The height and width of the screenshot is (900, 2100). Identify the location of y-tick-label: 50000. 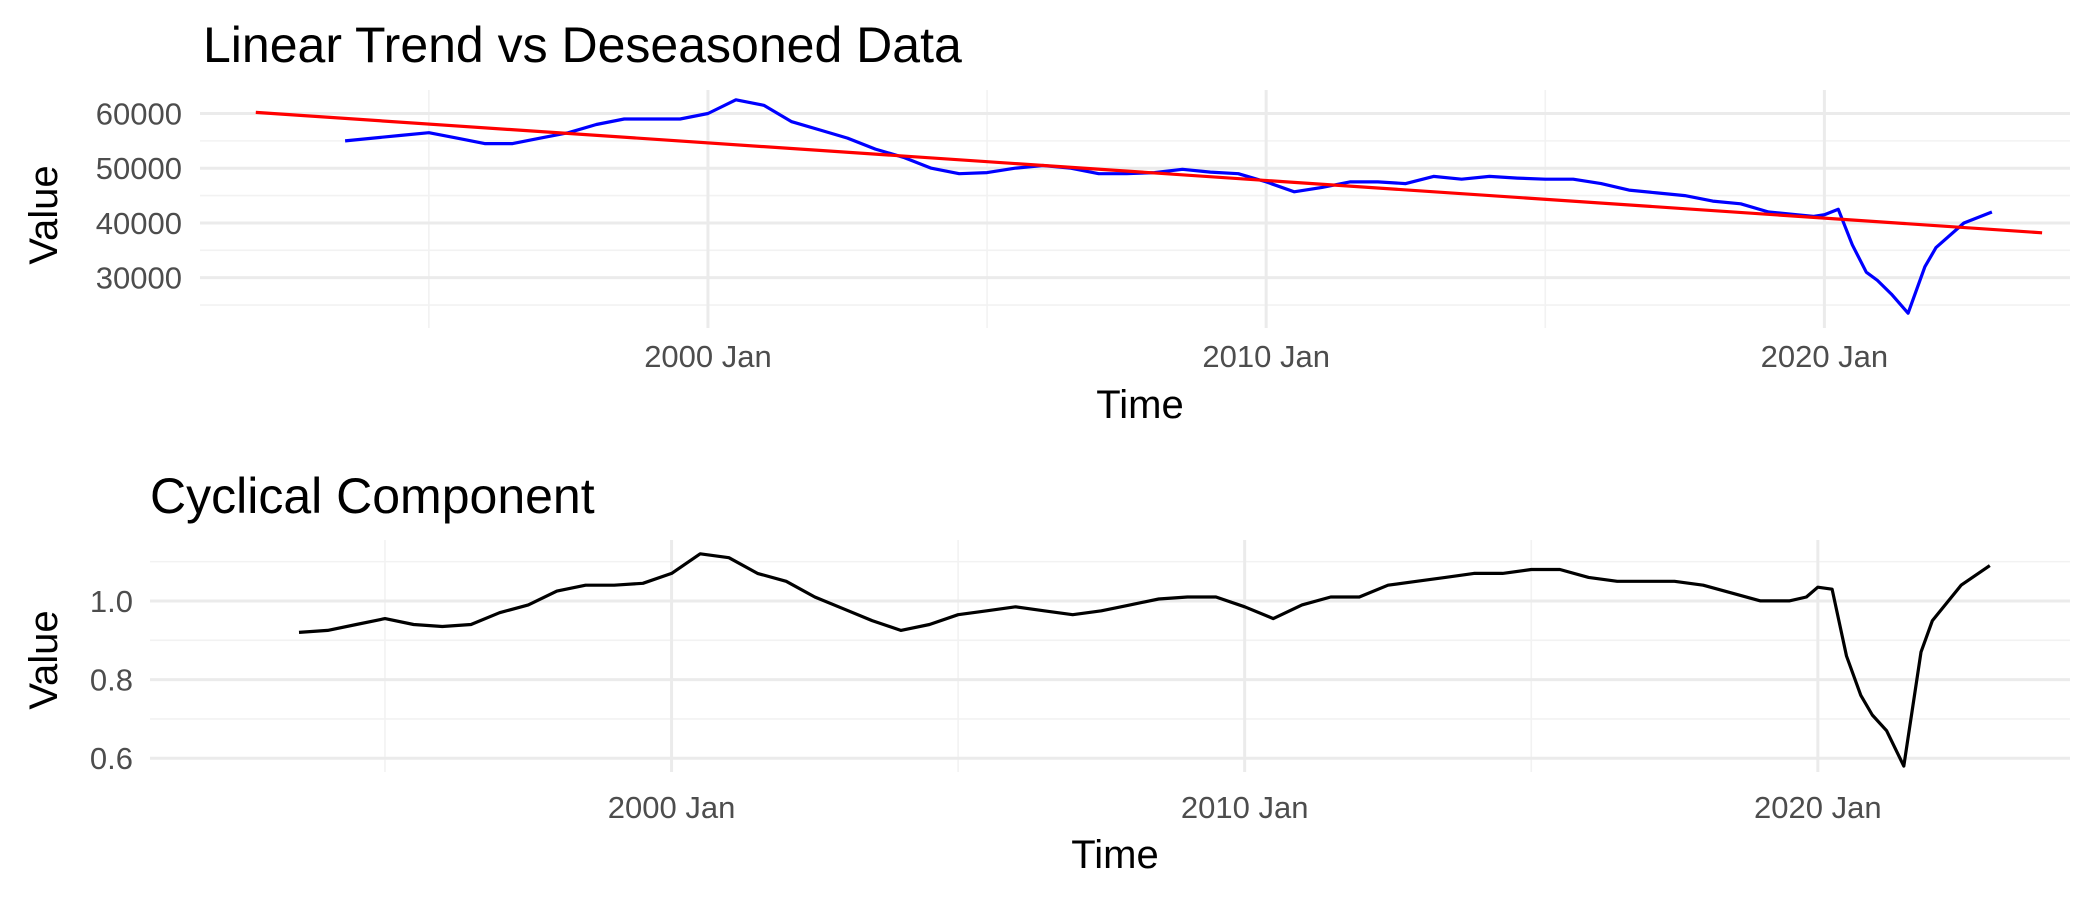
(139, 168).